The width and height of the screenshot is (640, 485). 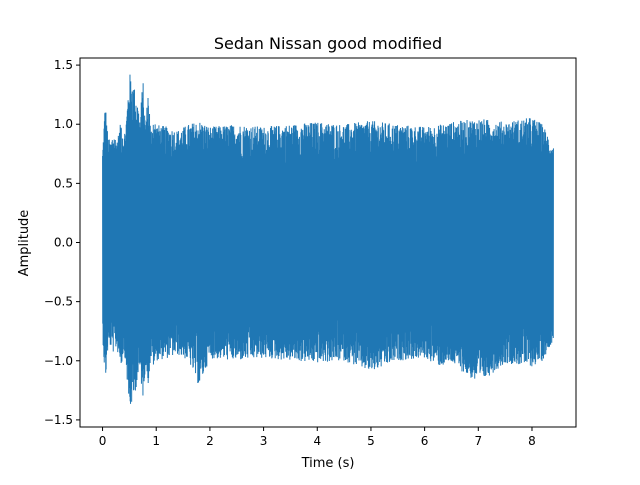 I want to click on y-tick-label: 0.0, so click(x=63, y=243).